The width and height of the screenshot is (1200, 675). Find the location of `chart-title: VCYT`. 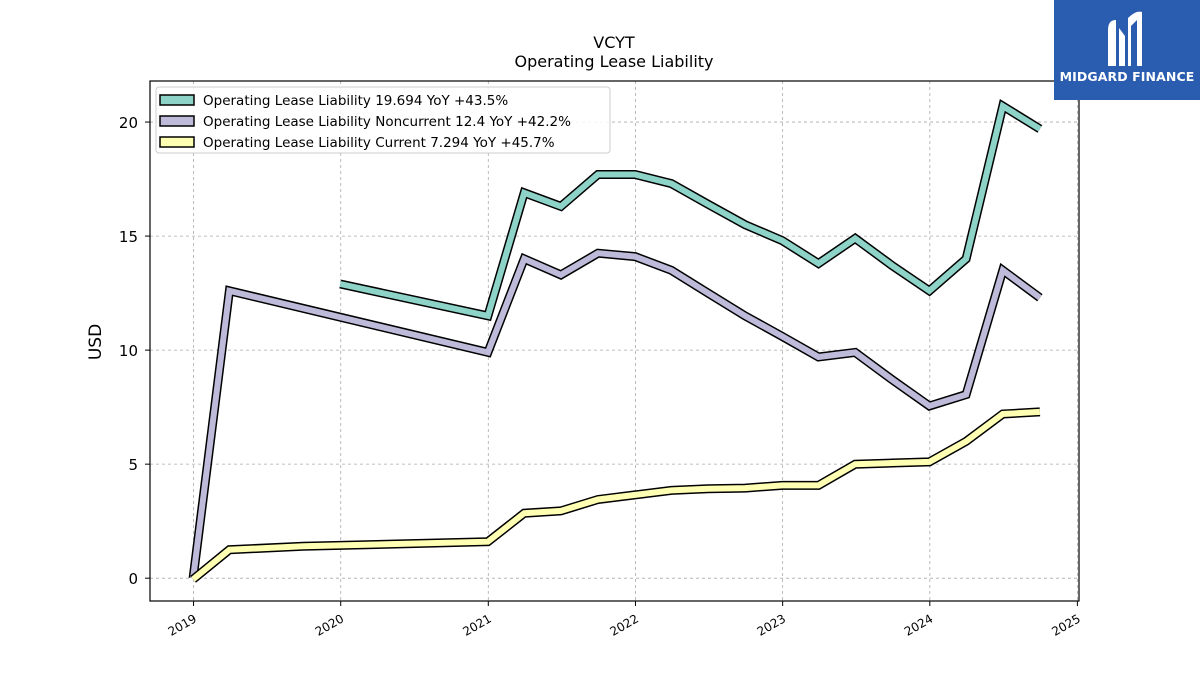

chart-title: VCYT is located at coordinates (614, 42).